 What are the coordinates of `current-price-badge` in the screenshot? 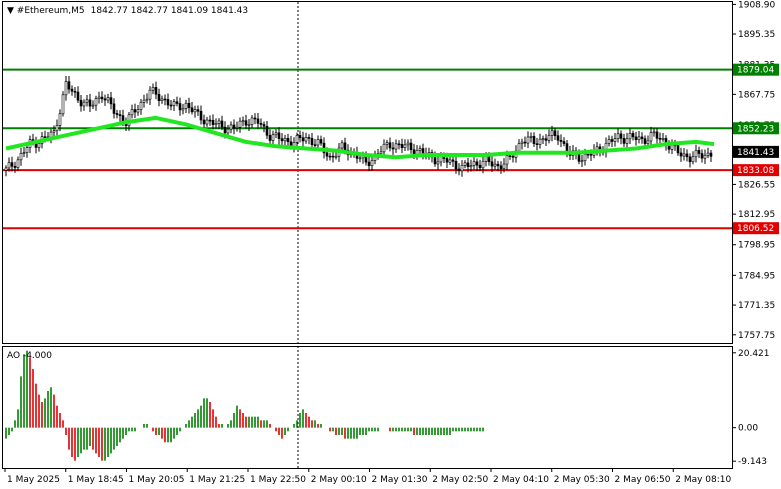 It's located at (756, 151).